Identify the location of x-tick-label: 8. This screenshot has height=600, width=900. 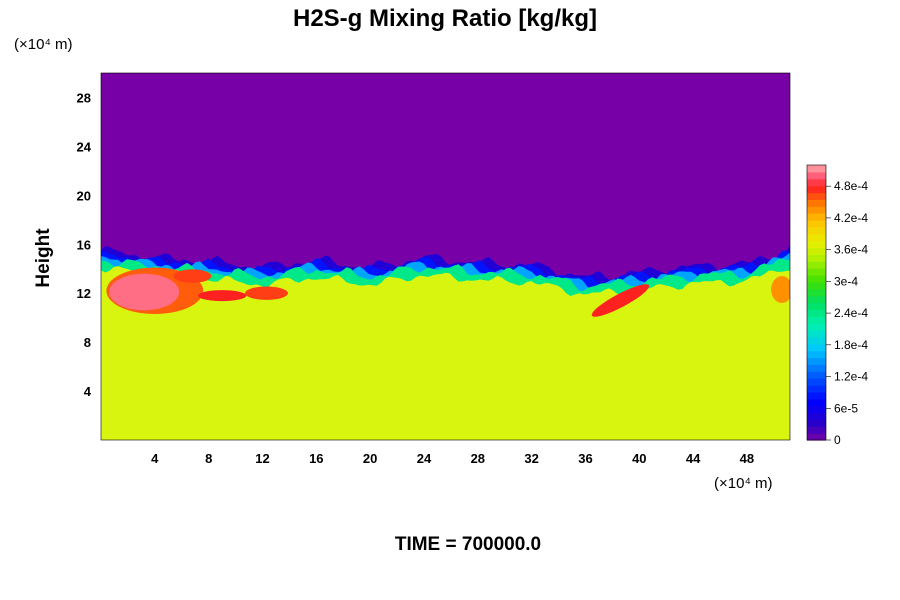
(208, 458).